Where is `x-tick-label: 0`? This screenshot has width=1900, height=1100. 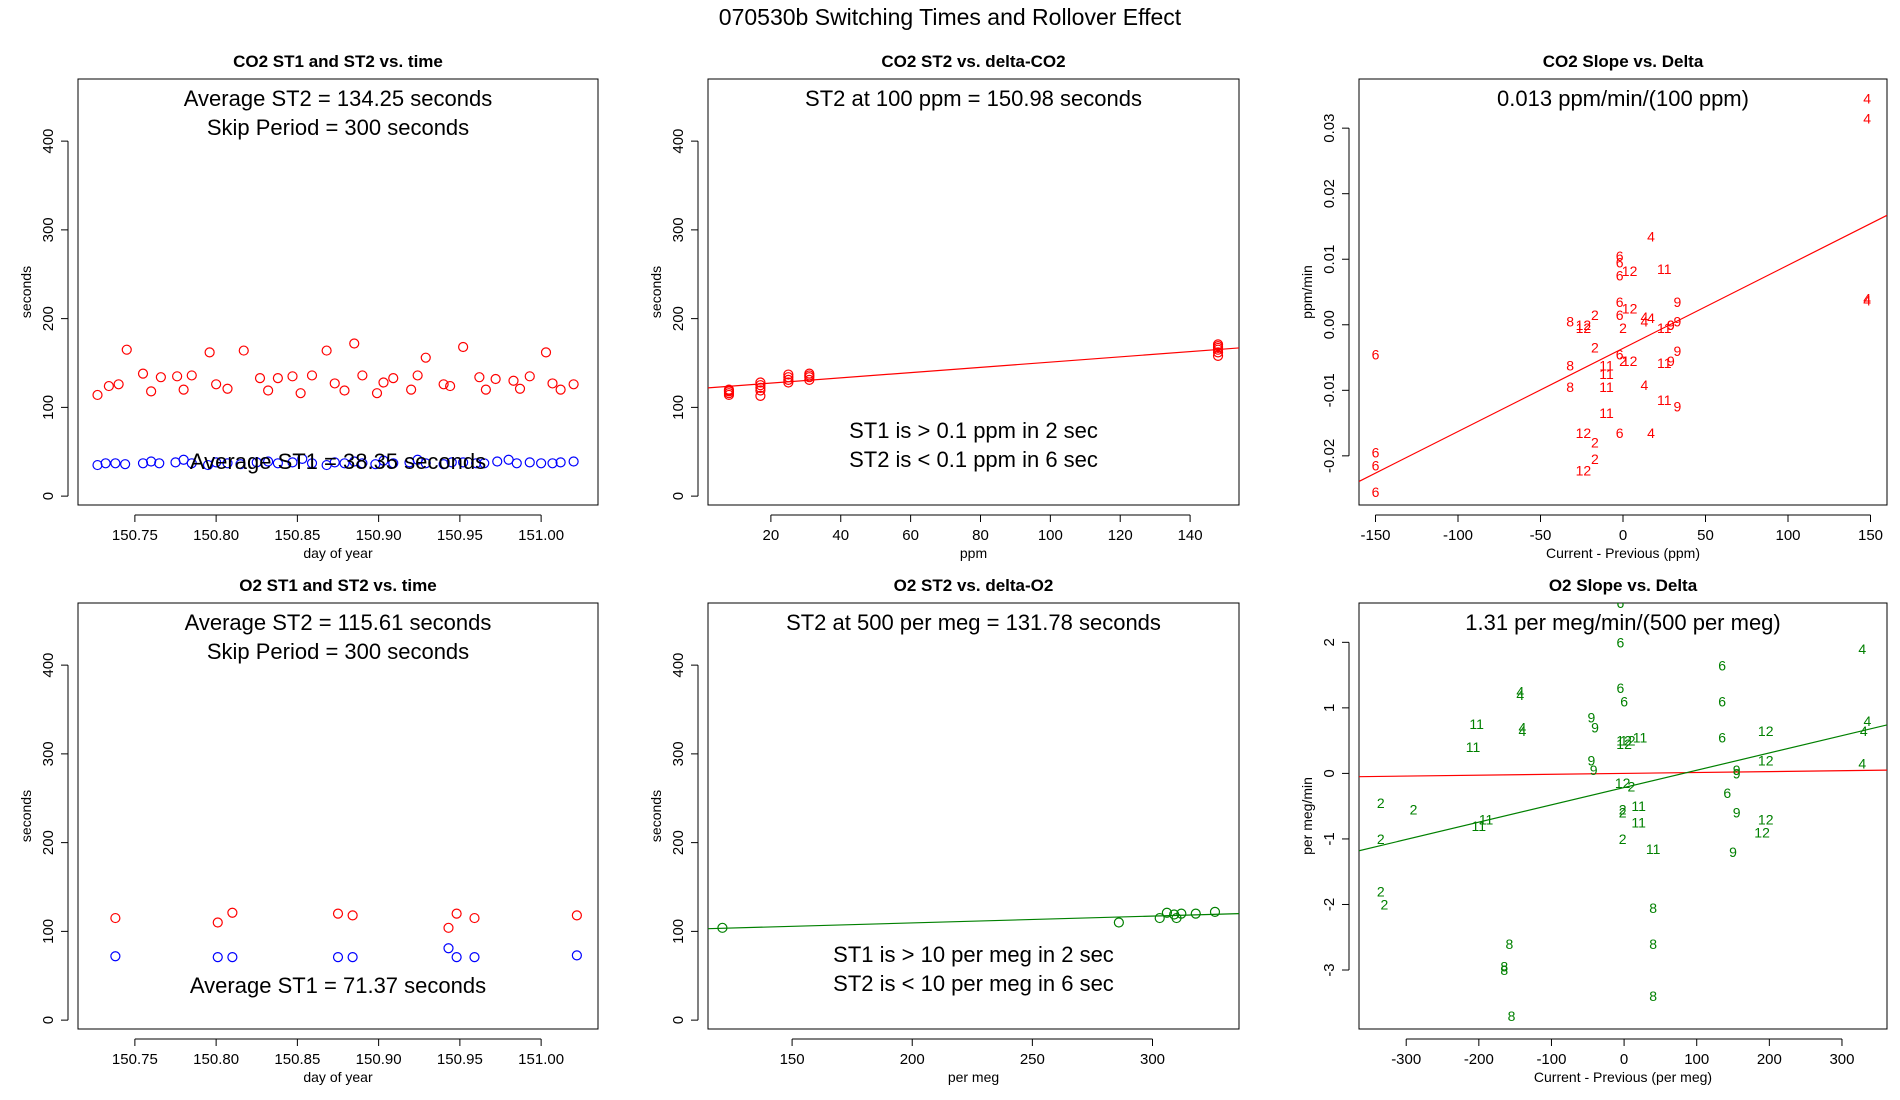 x-tick-label: 0 is located at coordinates (1624, 1059).